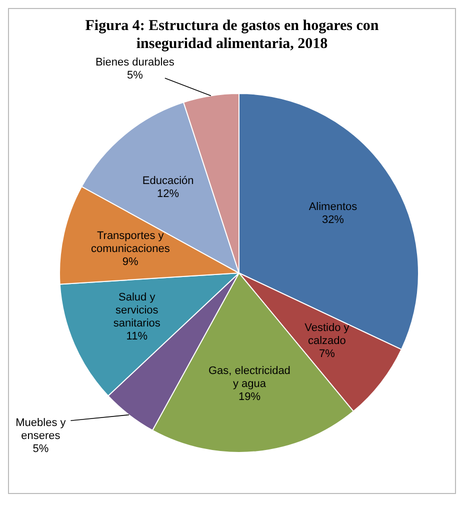 This screenshot has width=464, height=521. What do you see at coordinates (249, 377) in the screenshot?
I see `slice-label: Gas, electricidad y agua` at bounding box center [249, 377].